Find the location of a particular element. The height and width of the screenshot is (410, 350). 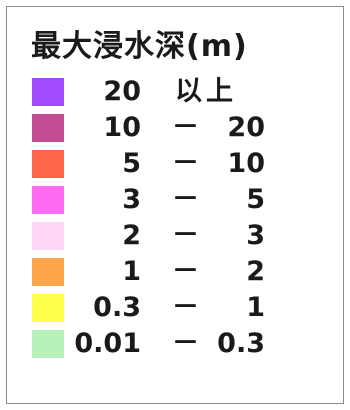

legend-row: 5 － 10 is located at coordinates (175, 165).